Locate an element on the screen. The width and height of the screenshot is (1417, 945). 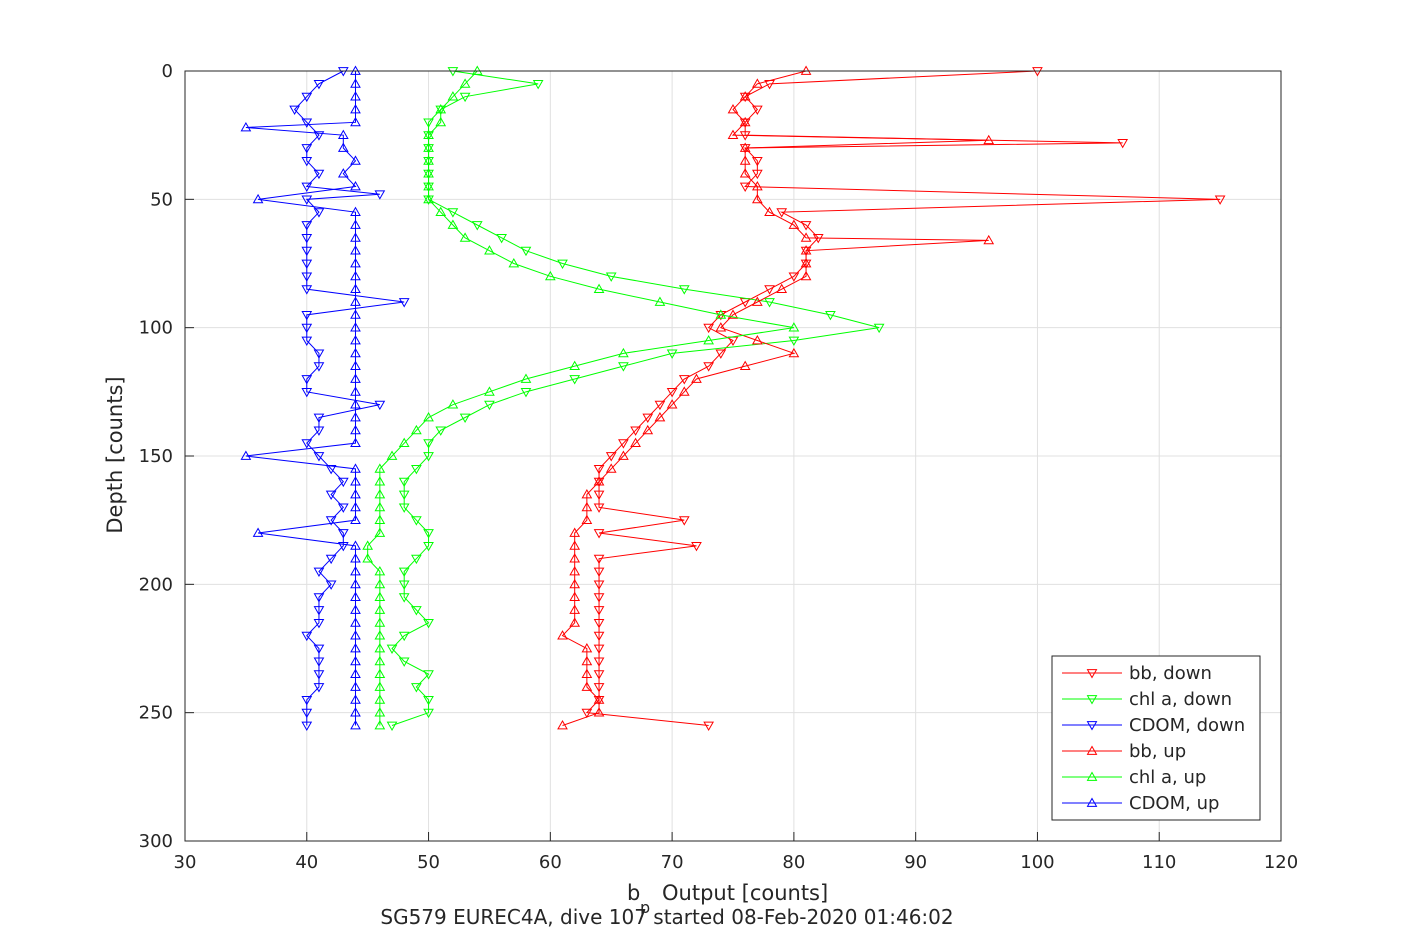
y-tick-label: 300 is located at coordinates (156, 841).